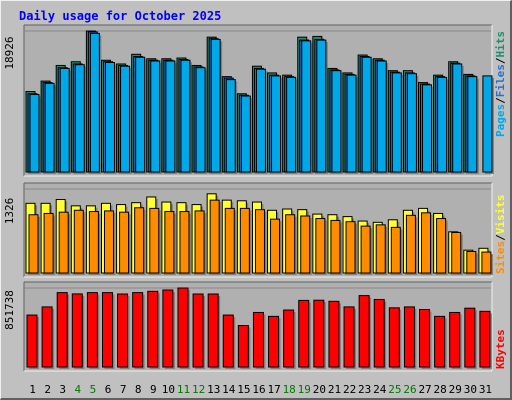 This screenshot has width=512, height=400. What do you see at coordinates (47, 389) in the screenshot?
I see `x-tick-day-2: 2` at bounding box center [47, 389].